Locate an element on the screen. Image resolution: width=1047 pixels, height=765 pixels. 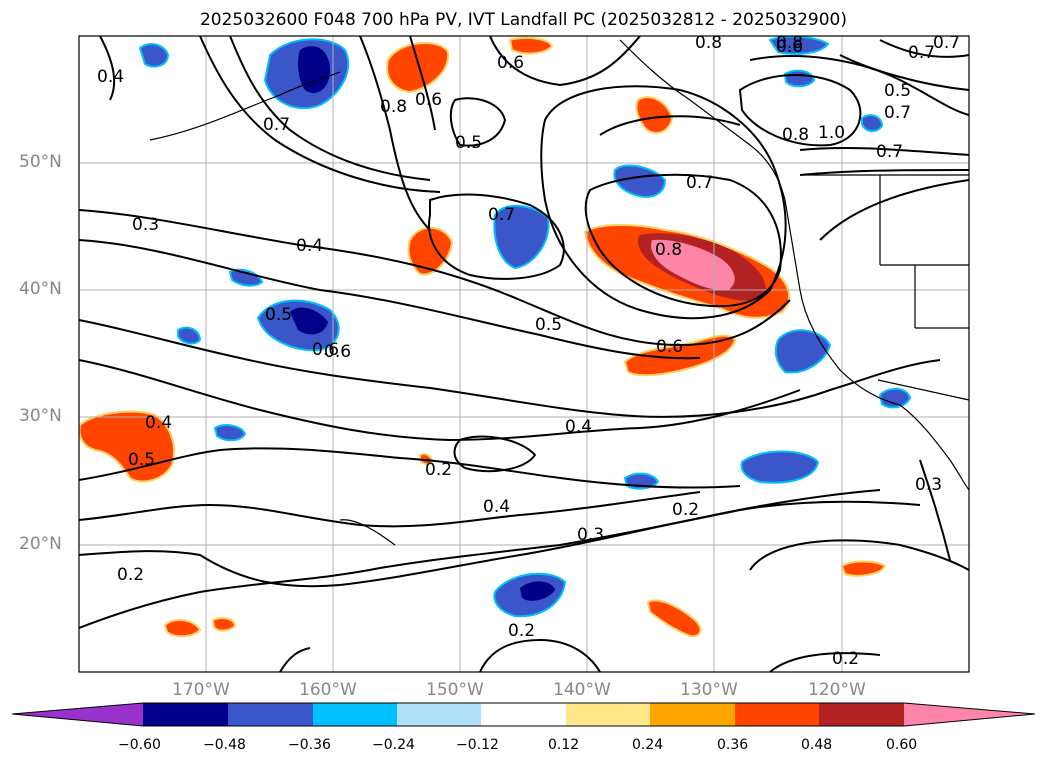
colorbar-extend-low is located at coordinates (77, 714).